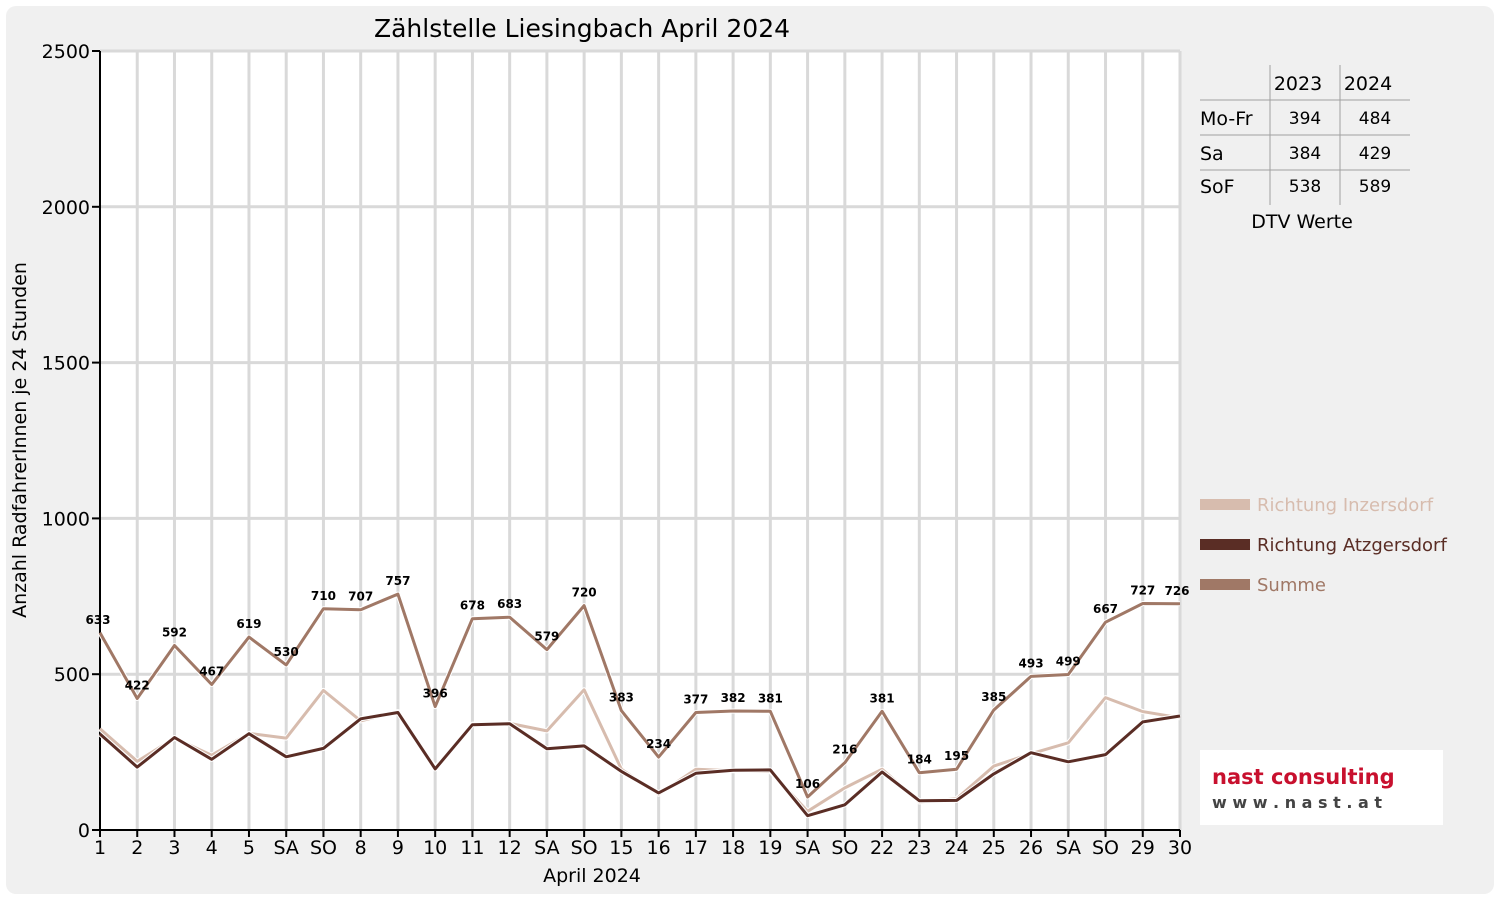 The height and width of the screenshot is (900, 1500). What do you see at coordinates (1298, 84) in the screenshot?
I see `table-header-2023: 2023` at bounding box center [1298, 84].